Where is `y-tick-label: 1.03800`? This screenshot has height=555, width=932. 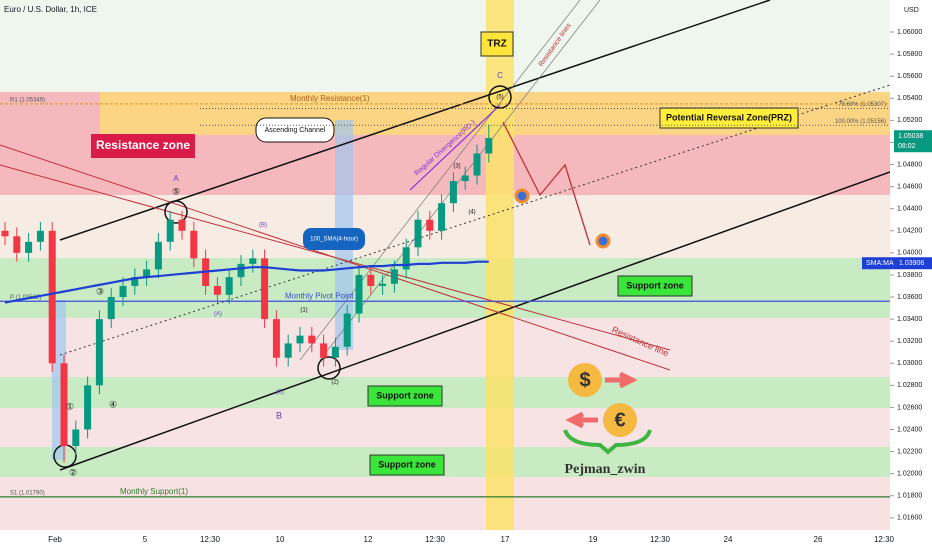 y-tick-label: 1.03800 is located at coordinates (909, 275).